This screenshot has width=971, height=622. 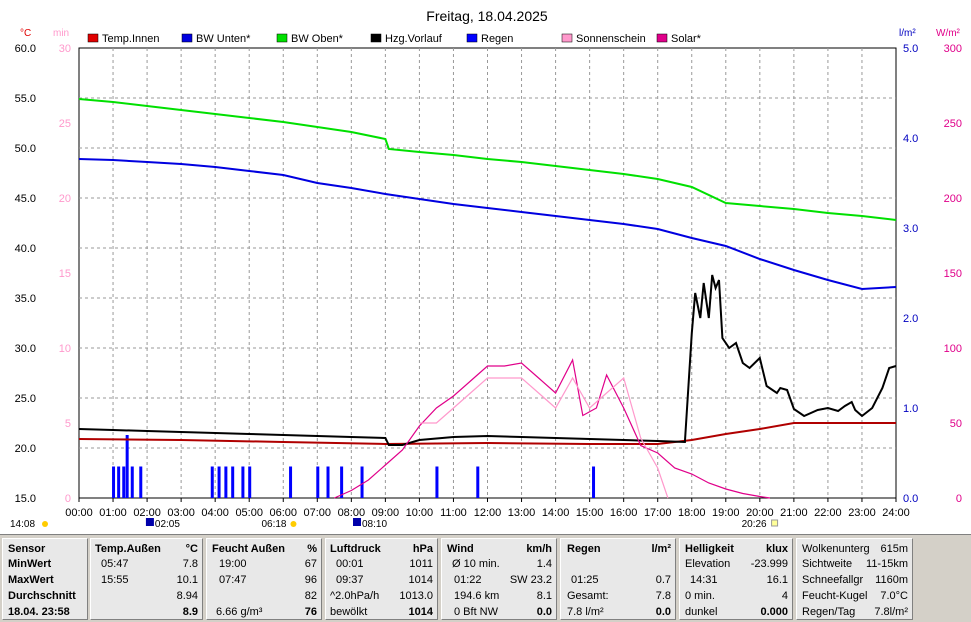 I want to click on hell-elevation-val: -23.999, so click(x=769, y=564).